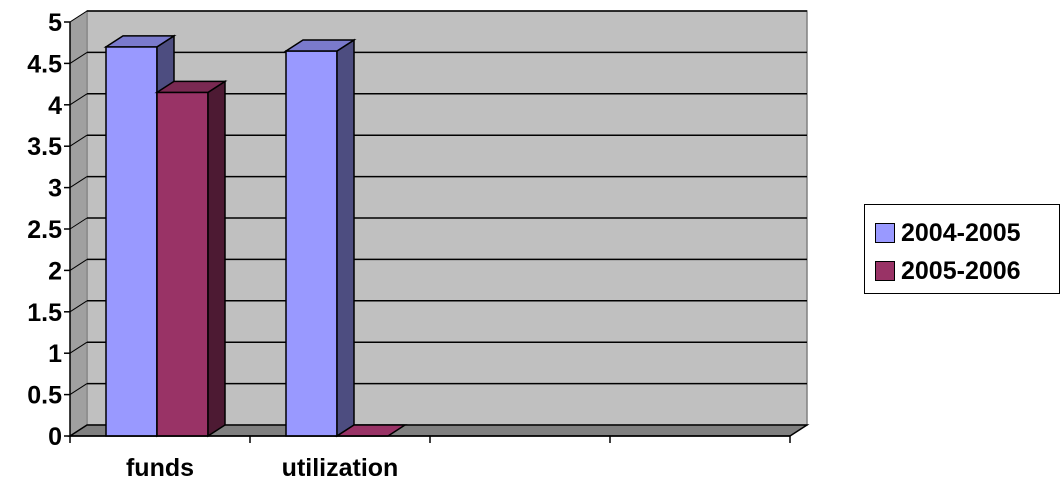 The width and height of the screenshot is (1064, 490). I want to click on y-tick-label: 4.5, so click(44, 64).